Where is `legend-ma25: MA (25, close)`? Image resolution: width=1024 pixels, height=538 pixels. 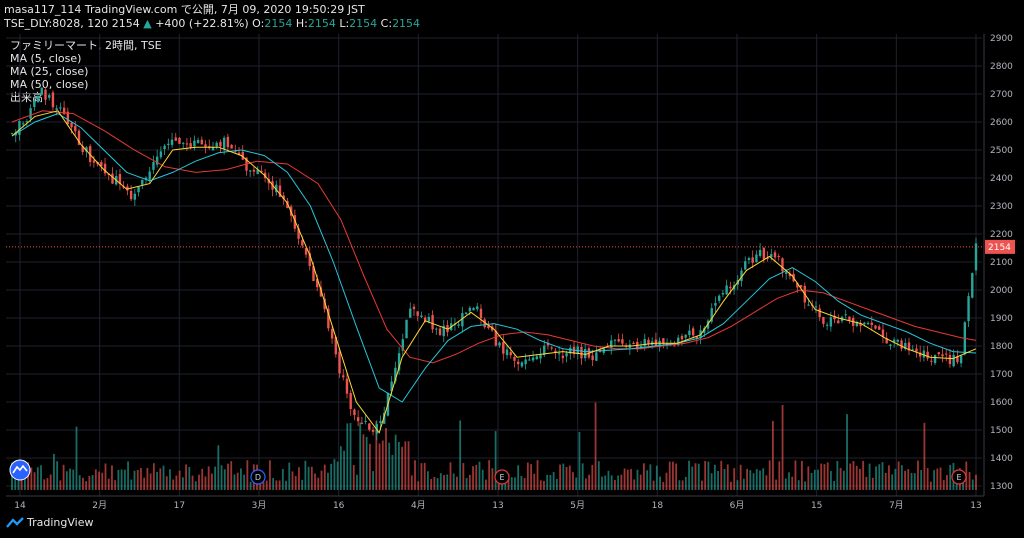
legend-ma25: MA (25, close) is located at coordinates (49, 71).